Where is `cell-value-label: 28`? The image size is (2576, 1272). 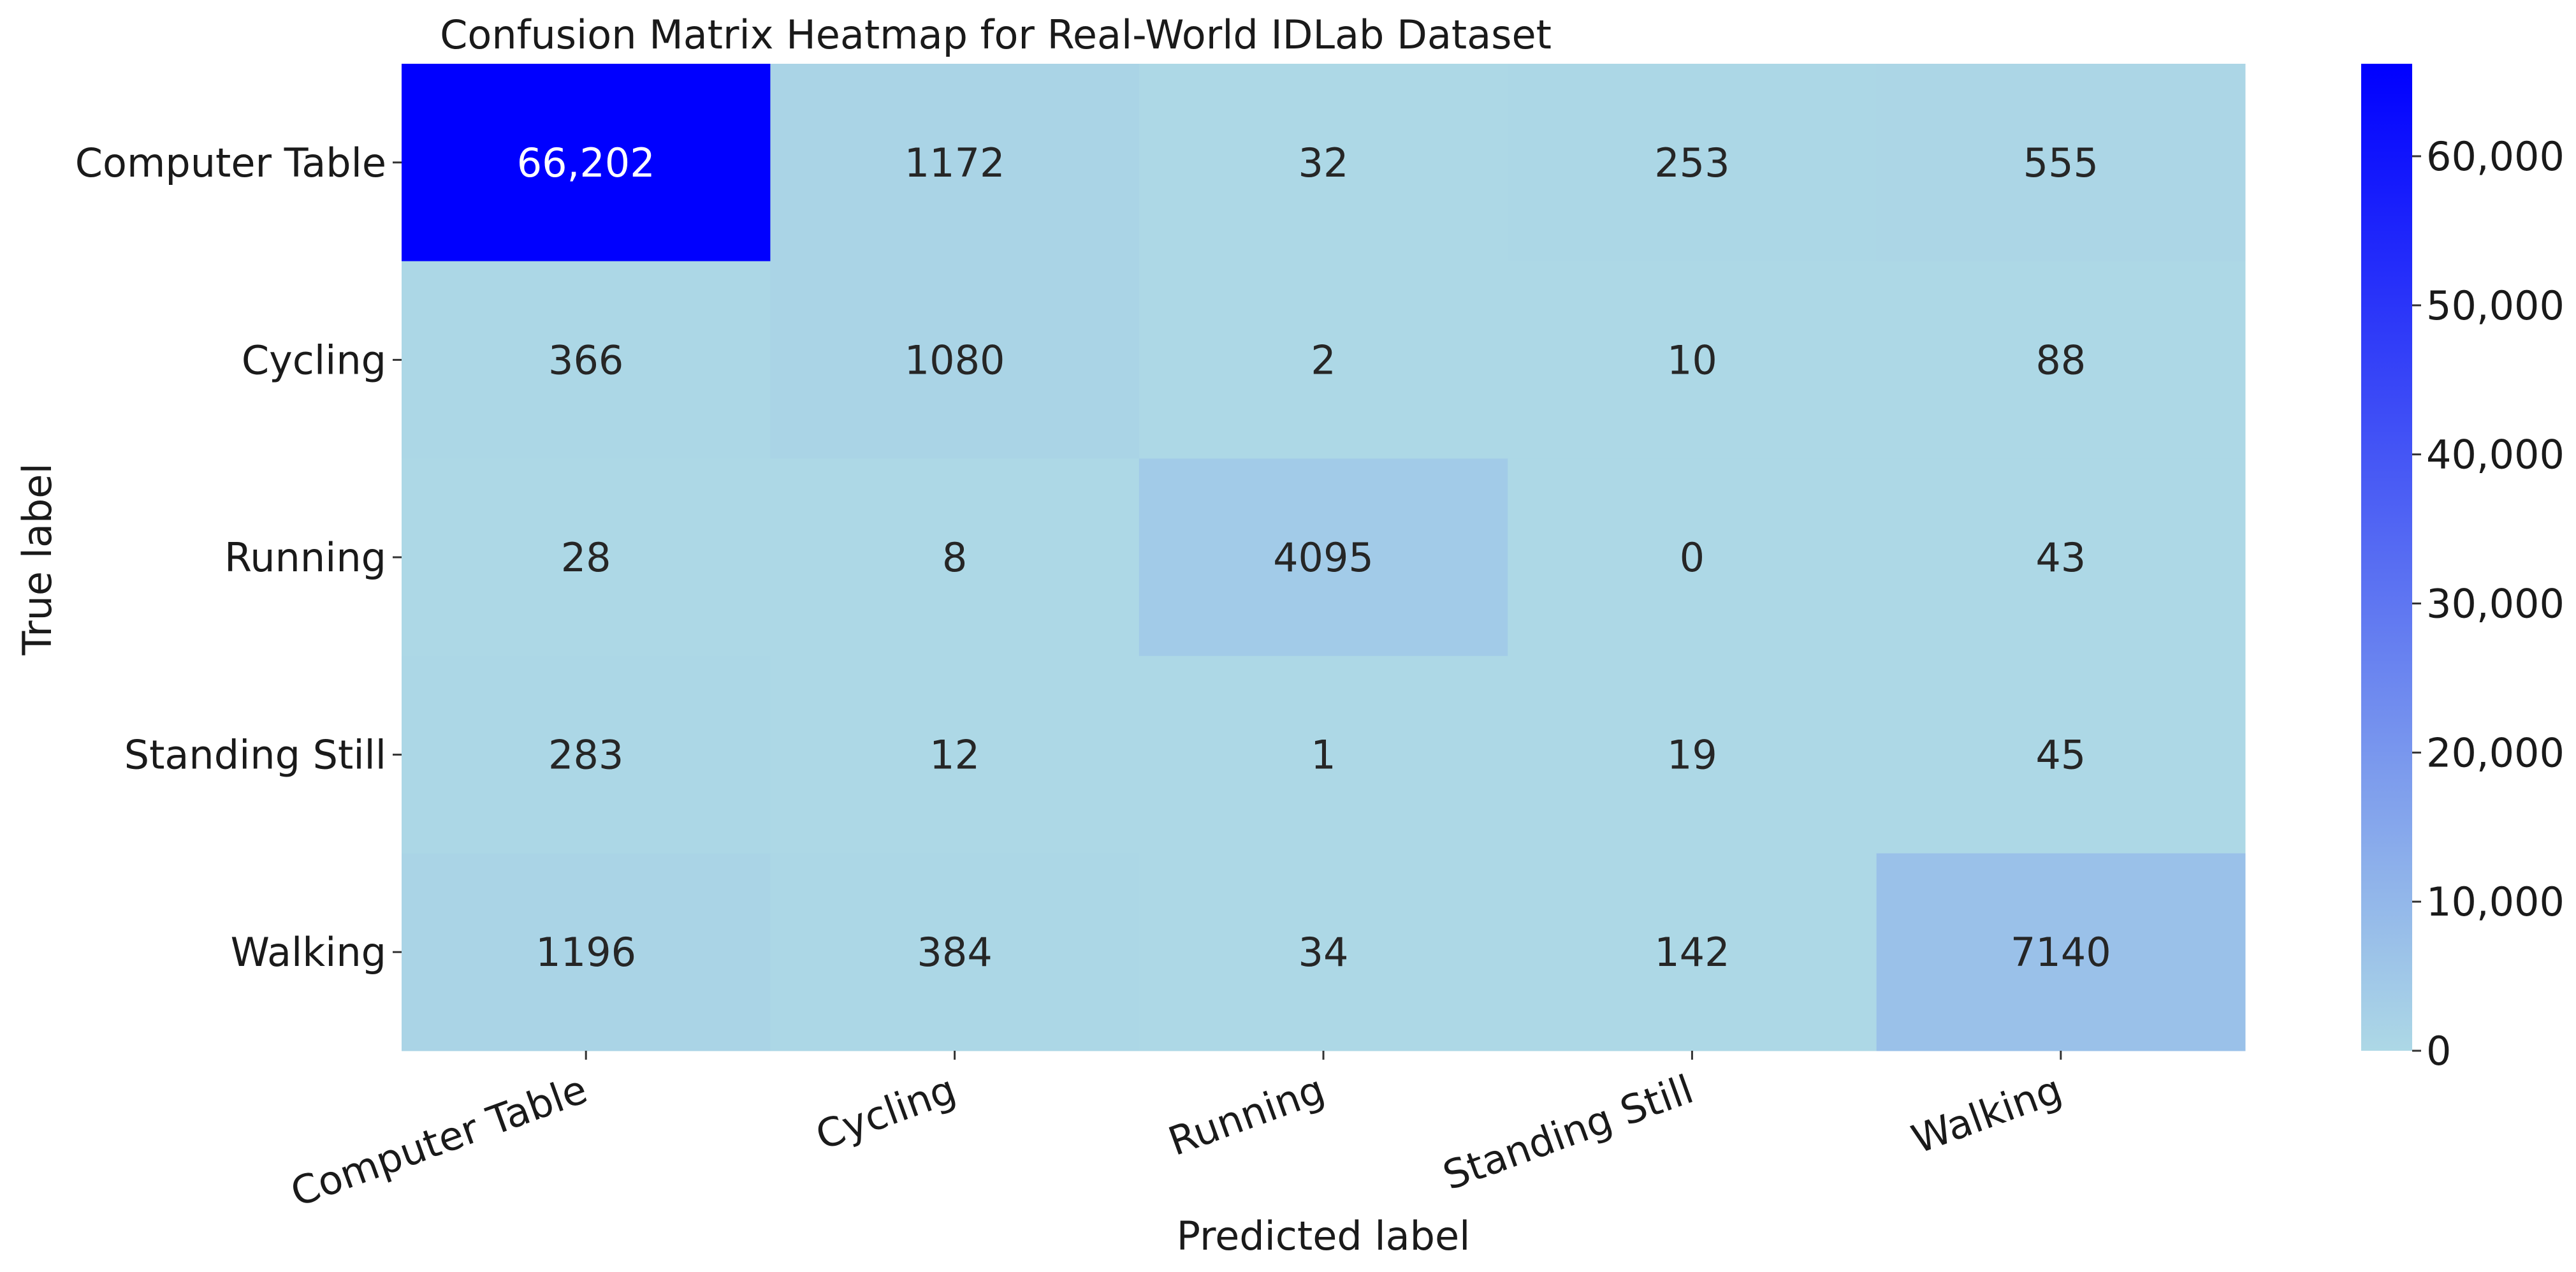
cell-value-label: 28 is located at coordinates (586, 557).